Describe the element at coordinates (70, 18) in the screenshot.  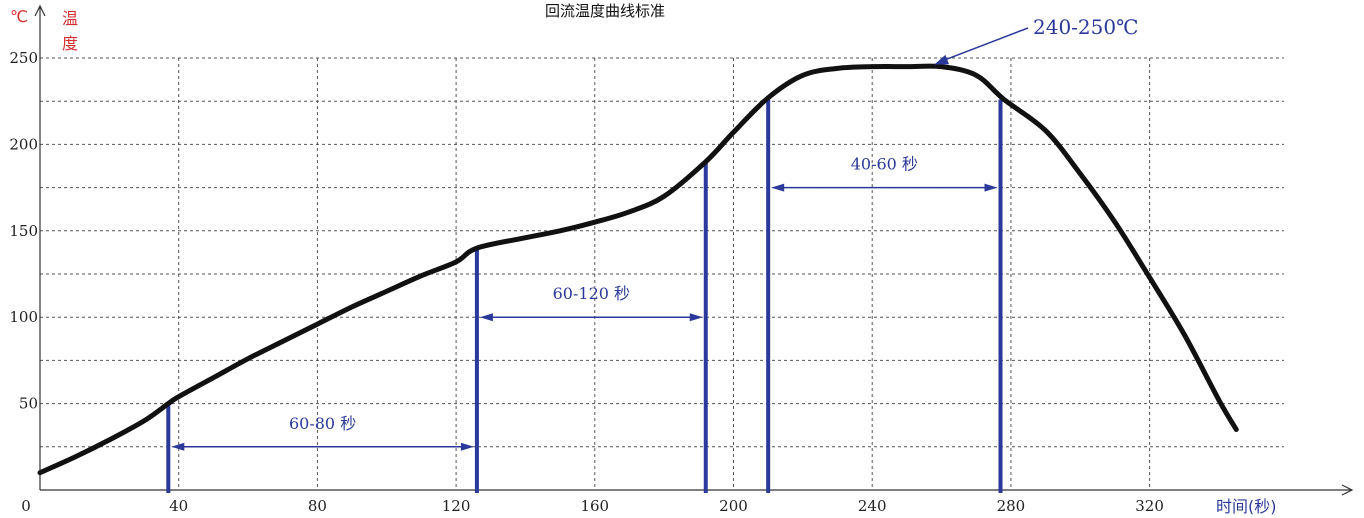
I see `y-axis-label-line1: 温` at that location.